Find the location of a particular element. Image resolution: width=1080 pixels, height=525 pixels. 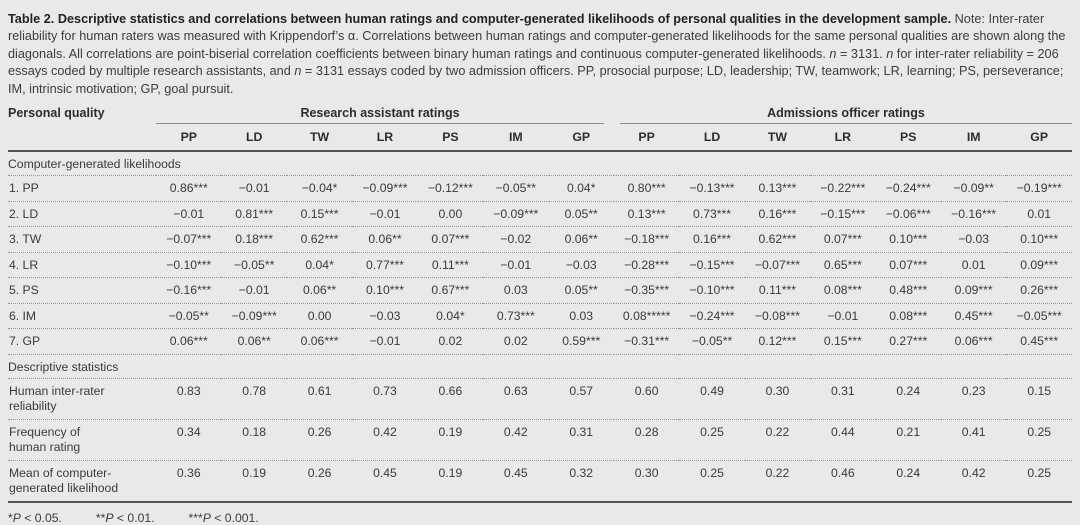

row-label: 4. LR is located at coordinates (82, 265).